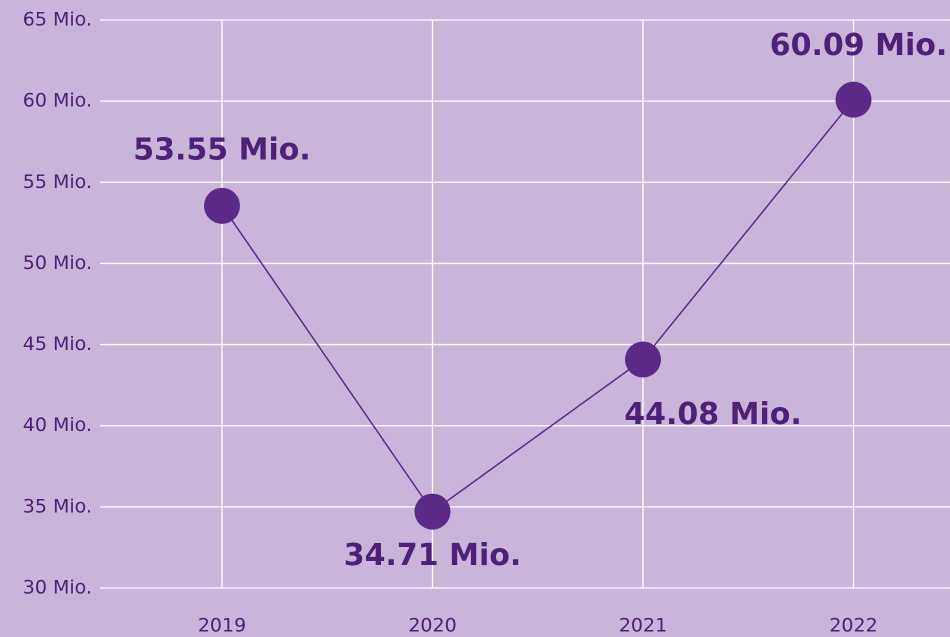  I want to click on y-tick-label: 35 Mio., so click(57, 506).